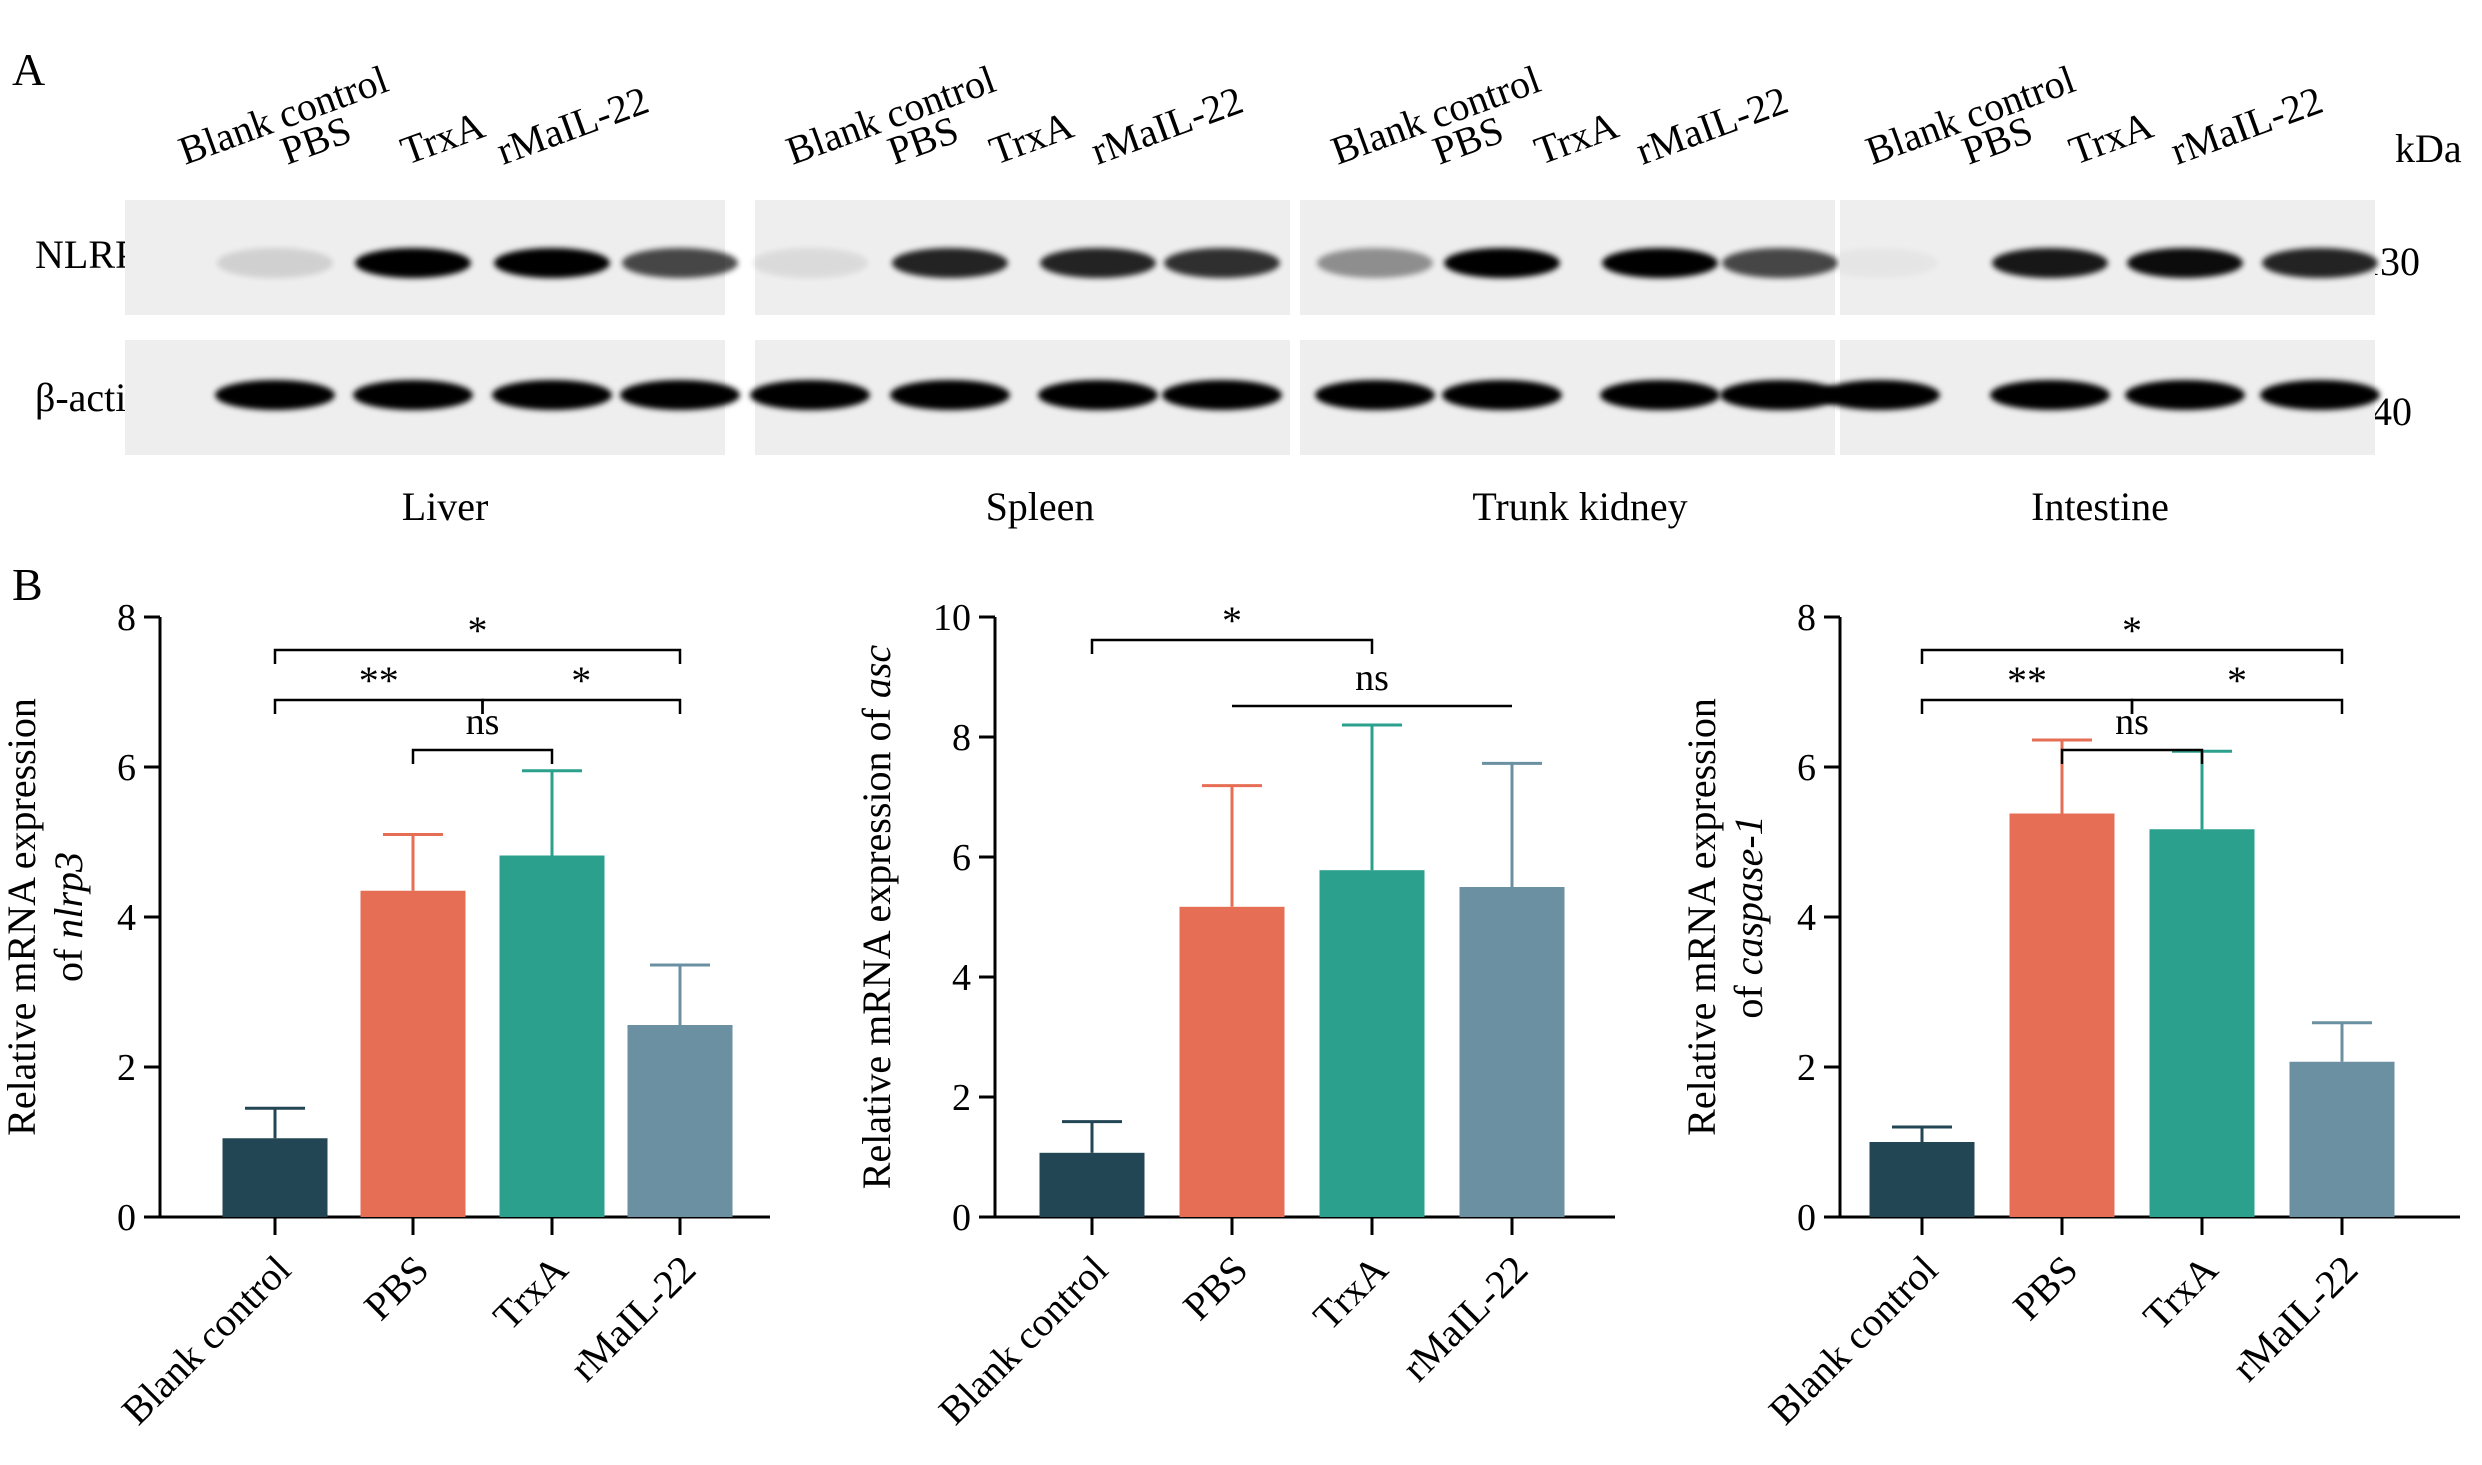  Describe the element at coordinates (1748, 916) in the screenshot. I see `y-axis-label: of caspase-1` at that location.